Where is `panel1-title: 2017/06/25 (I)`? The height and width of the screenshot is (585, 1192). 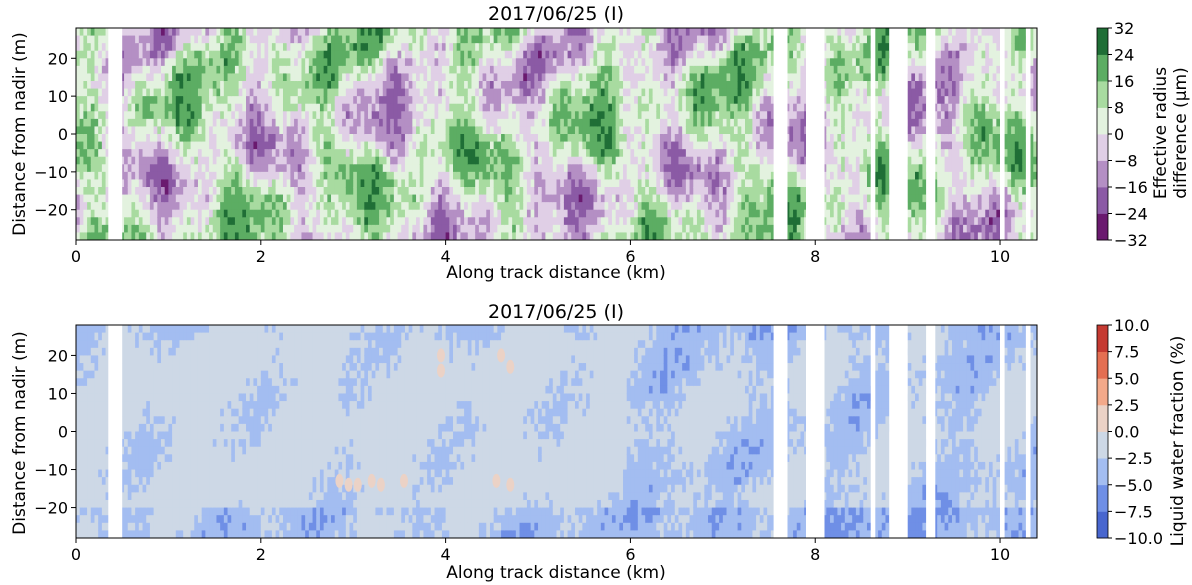 panel1-title: 2017/06/25 (I) is located at coordinates (556, 14).